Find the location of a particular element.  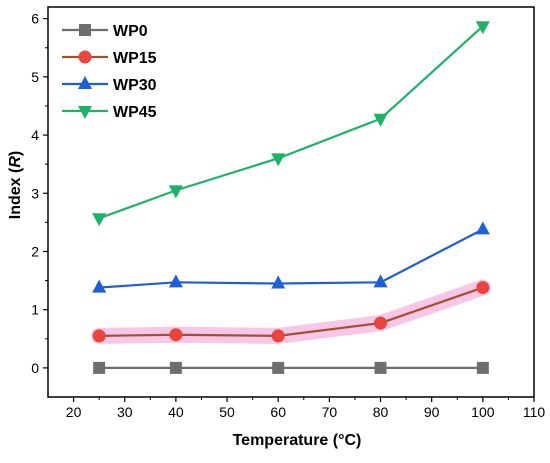

legend-label: WP15 is located at coordinates (135, 58).